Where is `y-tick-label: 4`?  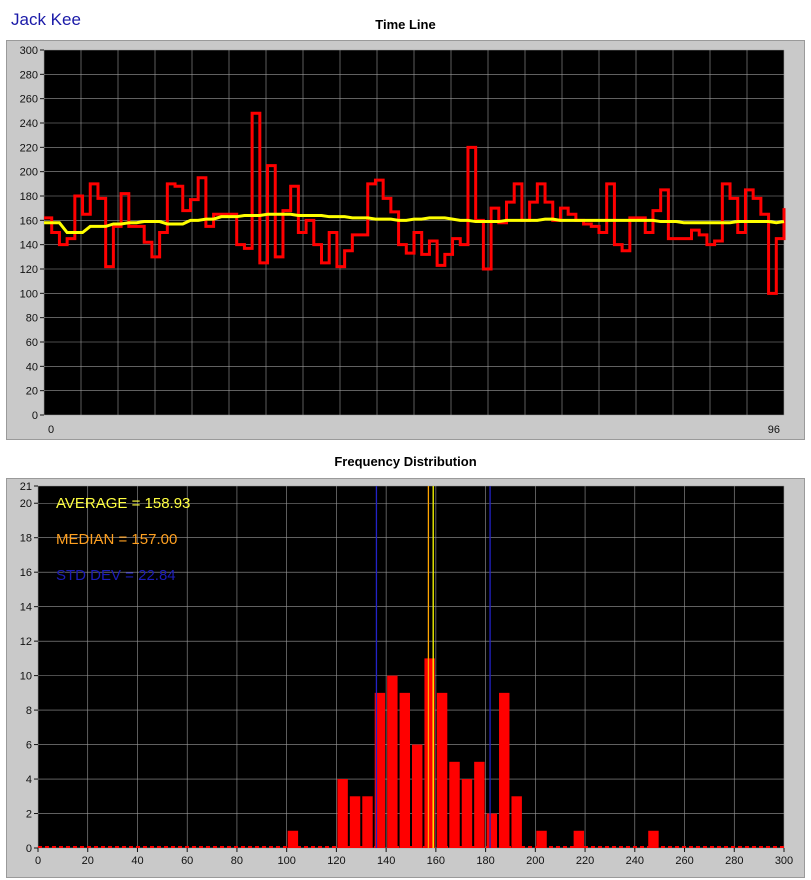 y-tick-label: 4 is located at coordinates (29, 780).